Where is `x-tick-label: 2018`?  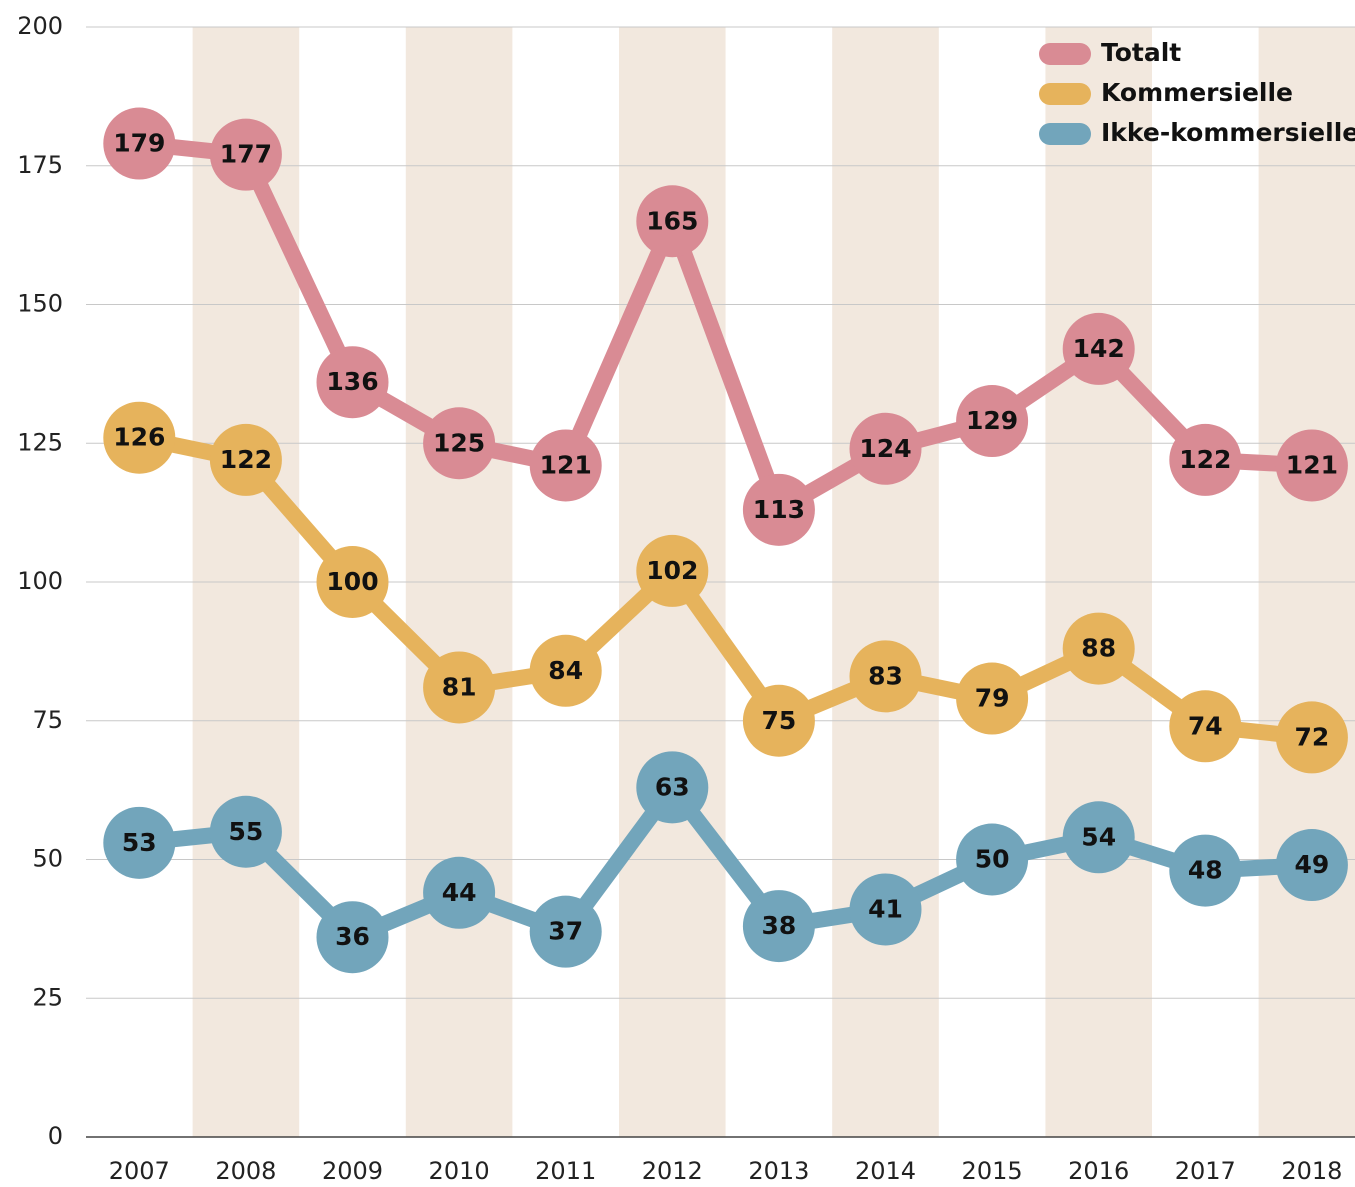
x-tick-label: 2018 is located at coordinates (1311, 1171).